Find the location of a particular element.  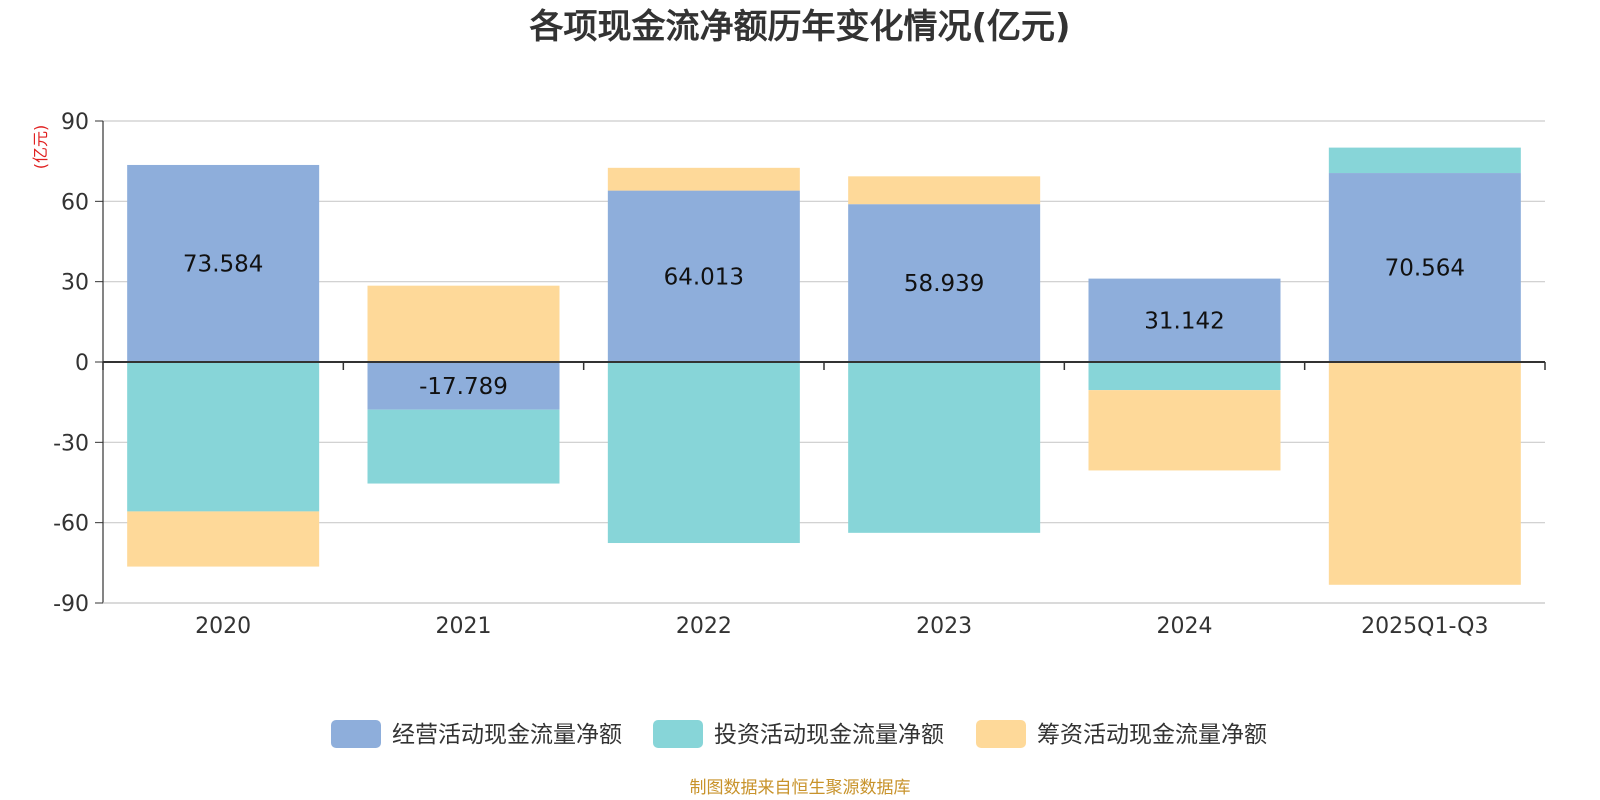

y-axis-unit-label: (亿元) is located at coordinates (40, 147).